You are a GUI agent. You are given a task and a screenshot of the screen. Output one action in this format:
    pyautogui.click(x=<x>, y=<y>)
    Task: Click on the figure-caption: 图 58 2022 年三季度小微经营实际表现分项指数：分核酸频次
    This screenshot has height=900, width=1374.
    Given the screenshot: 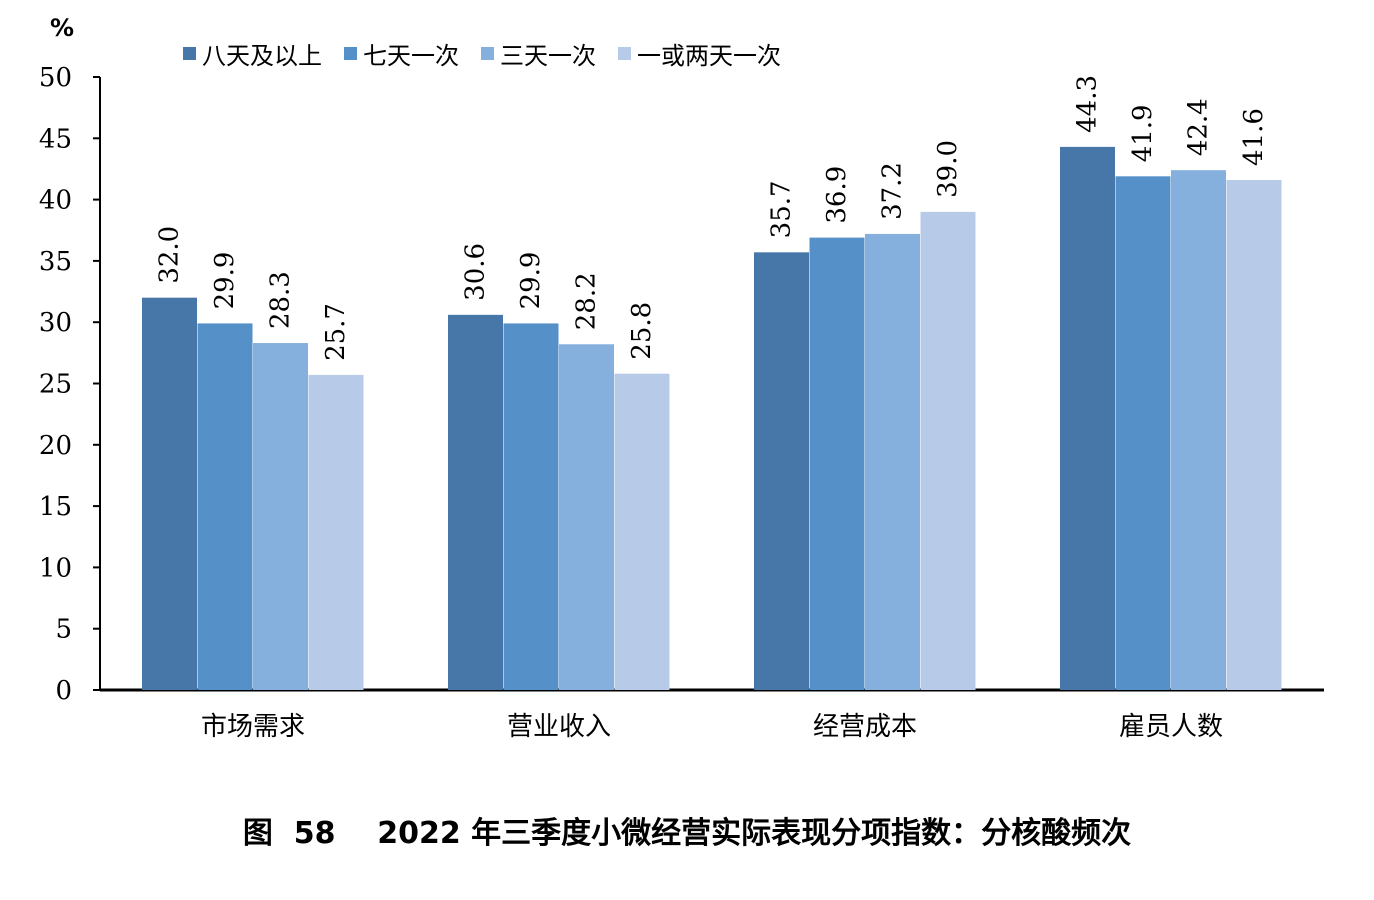 What is the action you would take?
    pyautogui.click(x=687, y=833)
    